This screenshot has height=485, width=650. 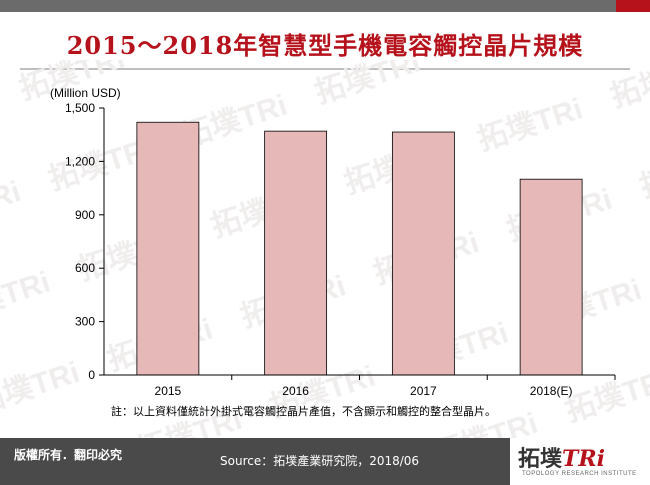 What do you see at coordinates (85, 215) in the screenshot?
I see `y-tick-label: 900` at bounding box center [85, 215].